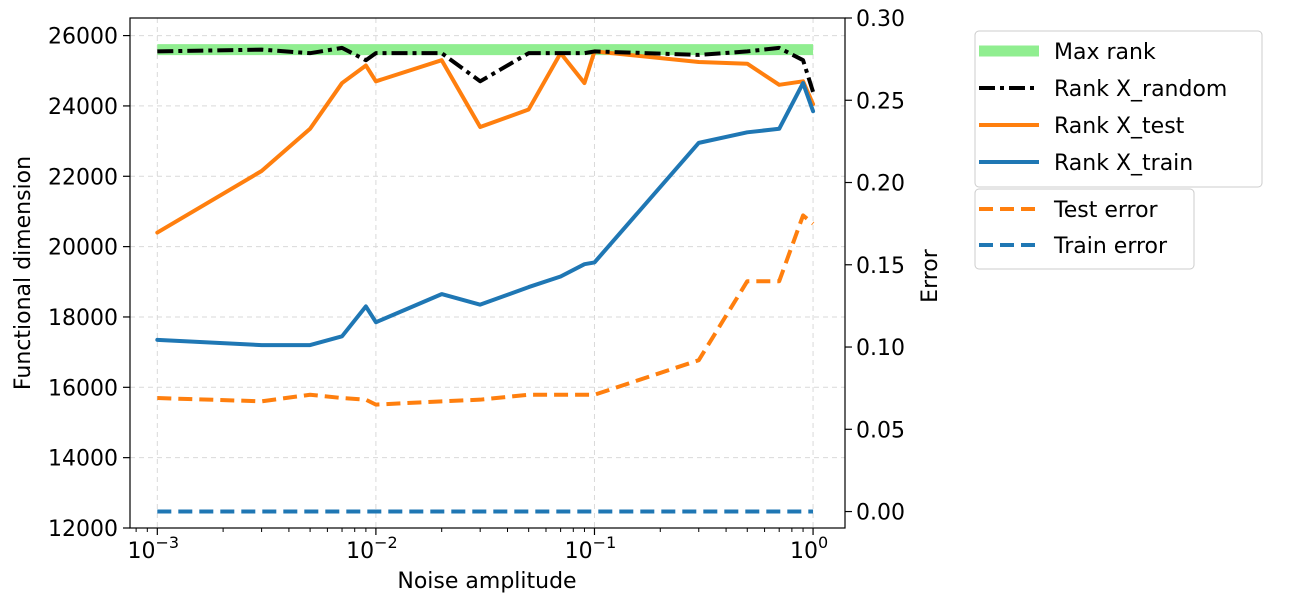  Describe the element at coordinates (880, 101) in the screenshot. I see `y-right-tick-label: 0.25` at that location.